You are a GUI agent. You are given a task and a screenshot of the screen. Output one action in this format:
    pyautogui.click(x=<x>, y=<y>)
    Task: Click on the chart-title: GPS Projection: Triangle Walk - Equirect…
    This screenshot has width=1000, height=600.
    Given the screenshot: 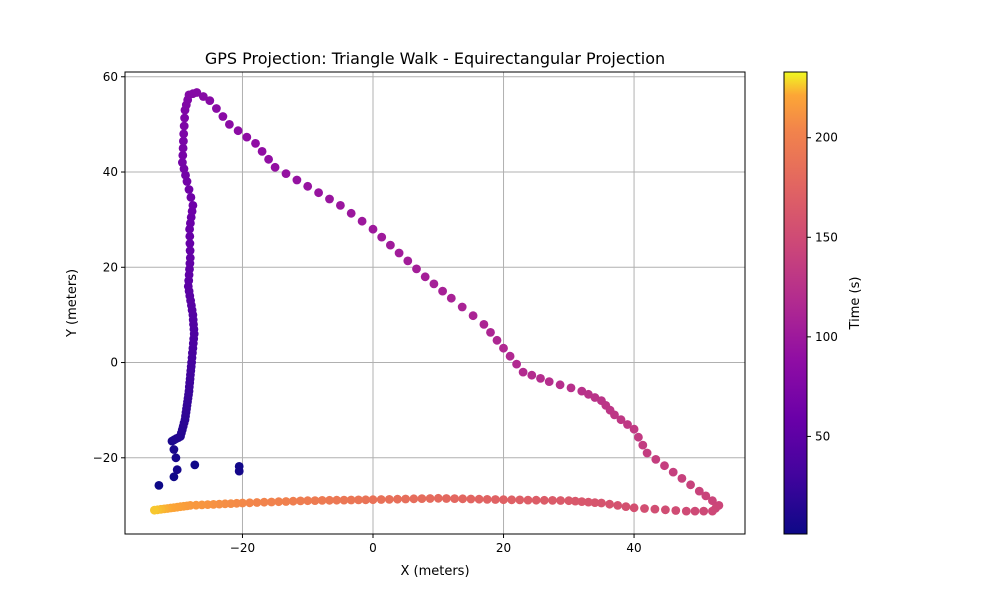 What is the action you would take?
    pyautogui.click(x=435, y=58)
    